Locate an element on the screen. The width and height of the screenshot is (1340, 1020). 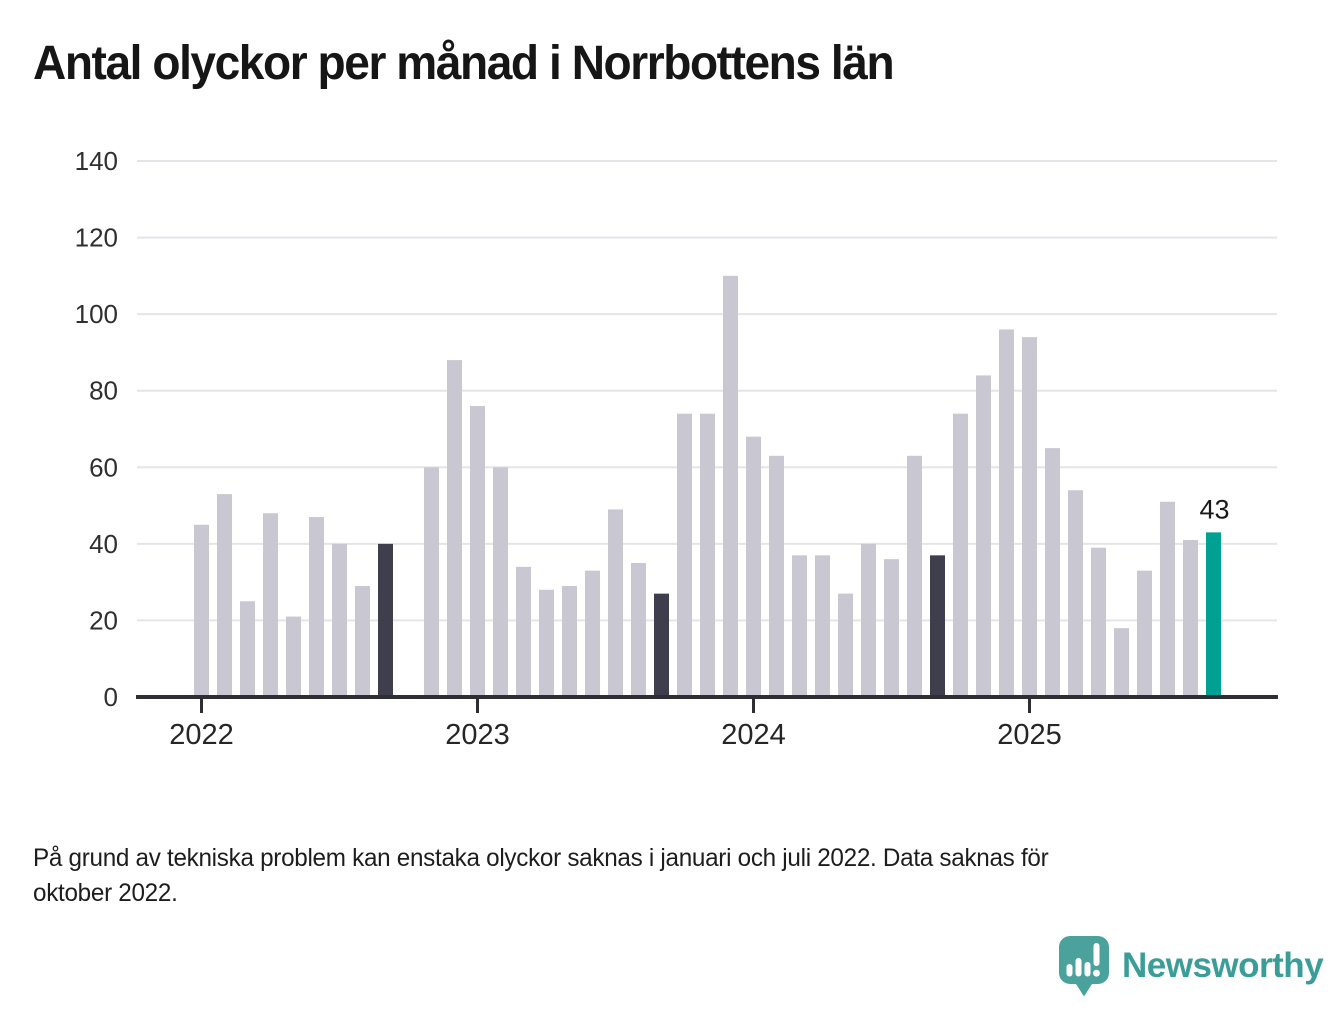
x-axis-label-2022: 2022 is located at coordinates (201, 735).